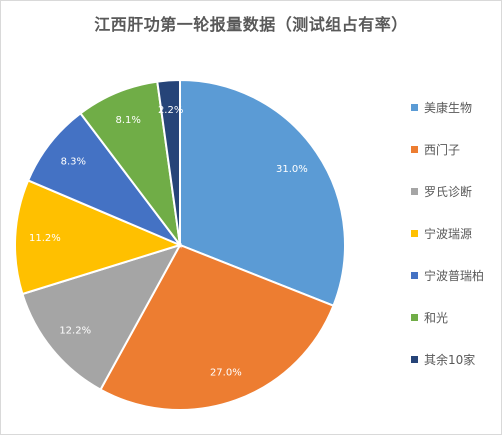 The width and height of the screenshot is (502, 435). Describe the element at coordinates (454, 275) in the screenshot. I see `legend-label: 宁波普瑞柏` at that location.